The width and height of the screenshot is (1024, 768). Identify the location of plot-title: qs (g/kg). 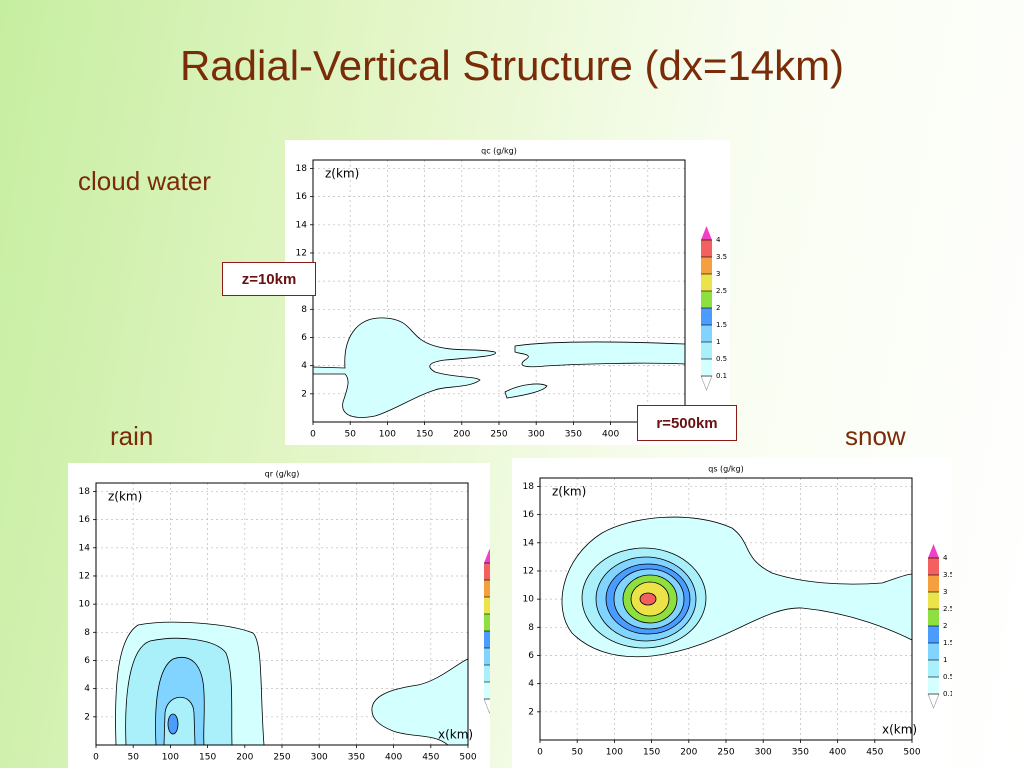
(726, 469).